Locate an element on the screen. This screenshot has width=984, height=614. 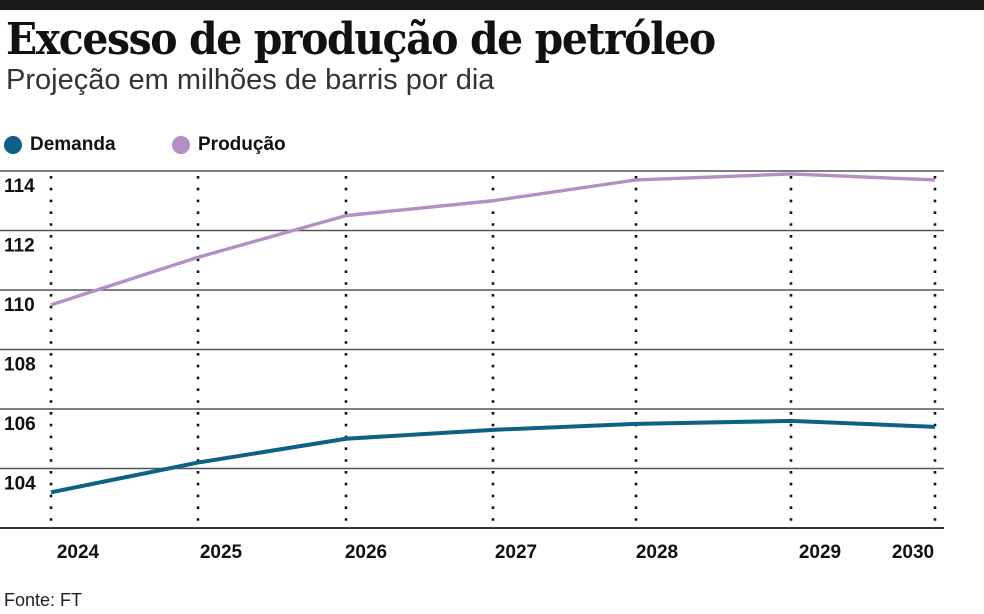
y-tick-label: 104 is located at coordinates (20, 484).